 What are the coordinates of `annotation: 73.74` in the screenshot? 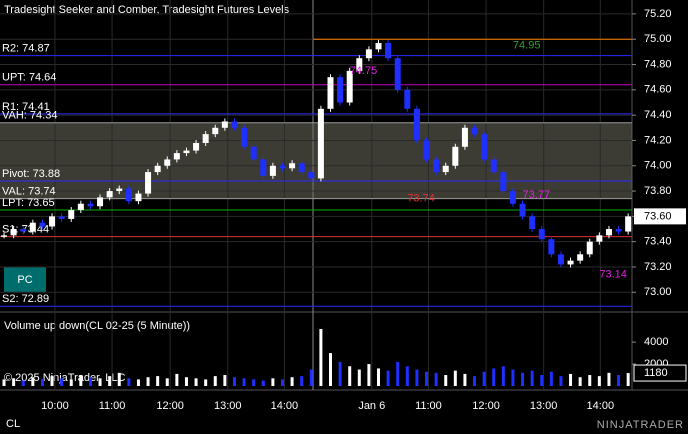 It's located at (421, 199).